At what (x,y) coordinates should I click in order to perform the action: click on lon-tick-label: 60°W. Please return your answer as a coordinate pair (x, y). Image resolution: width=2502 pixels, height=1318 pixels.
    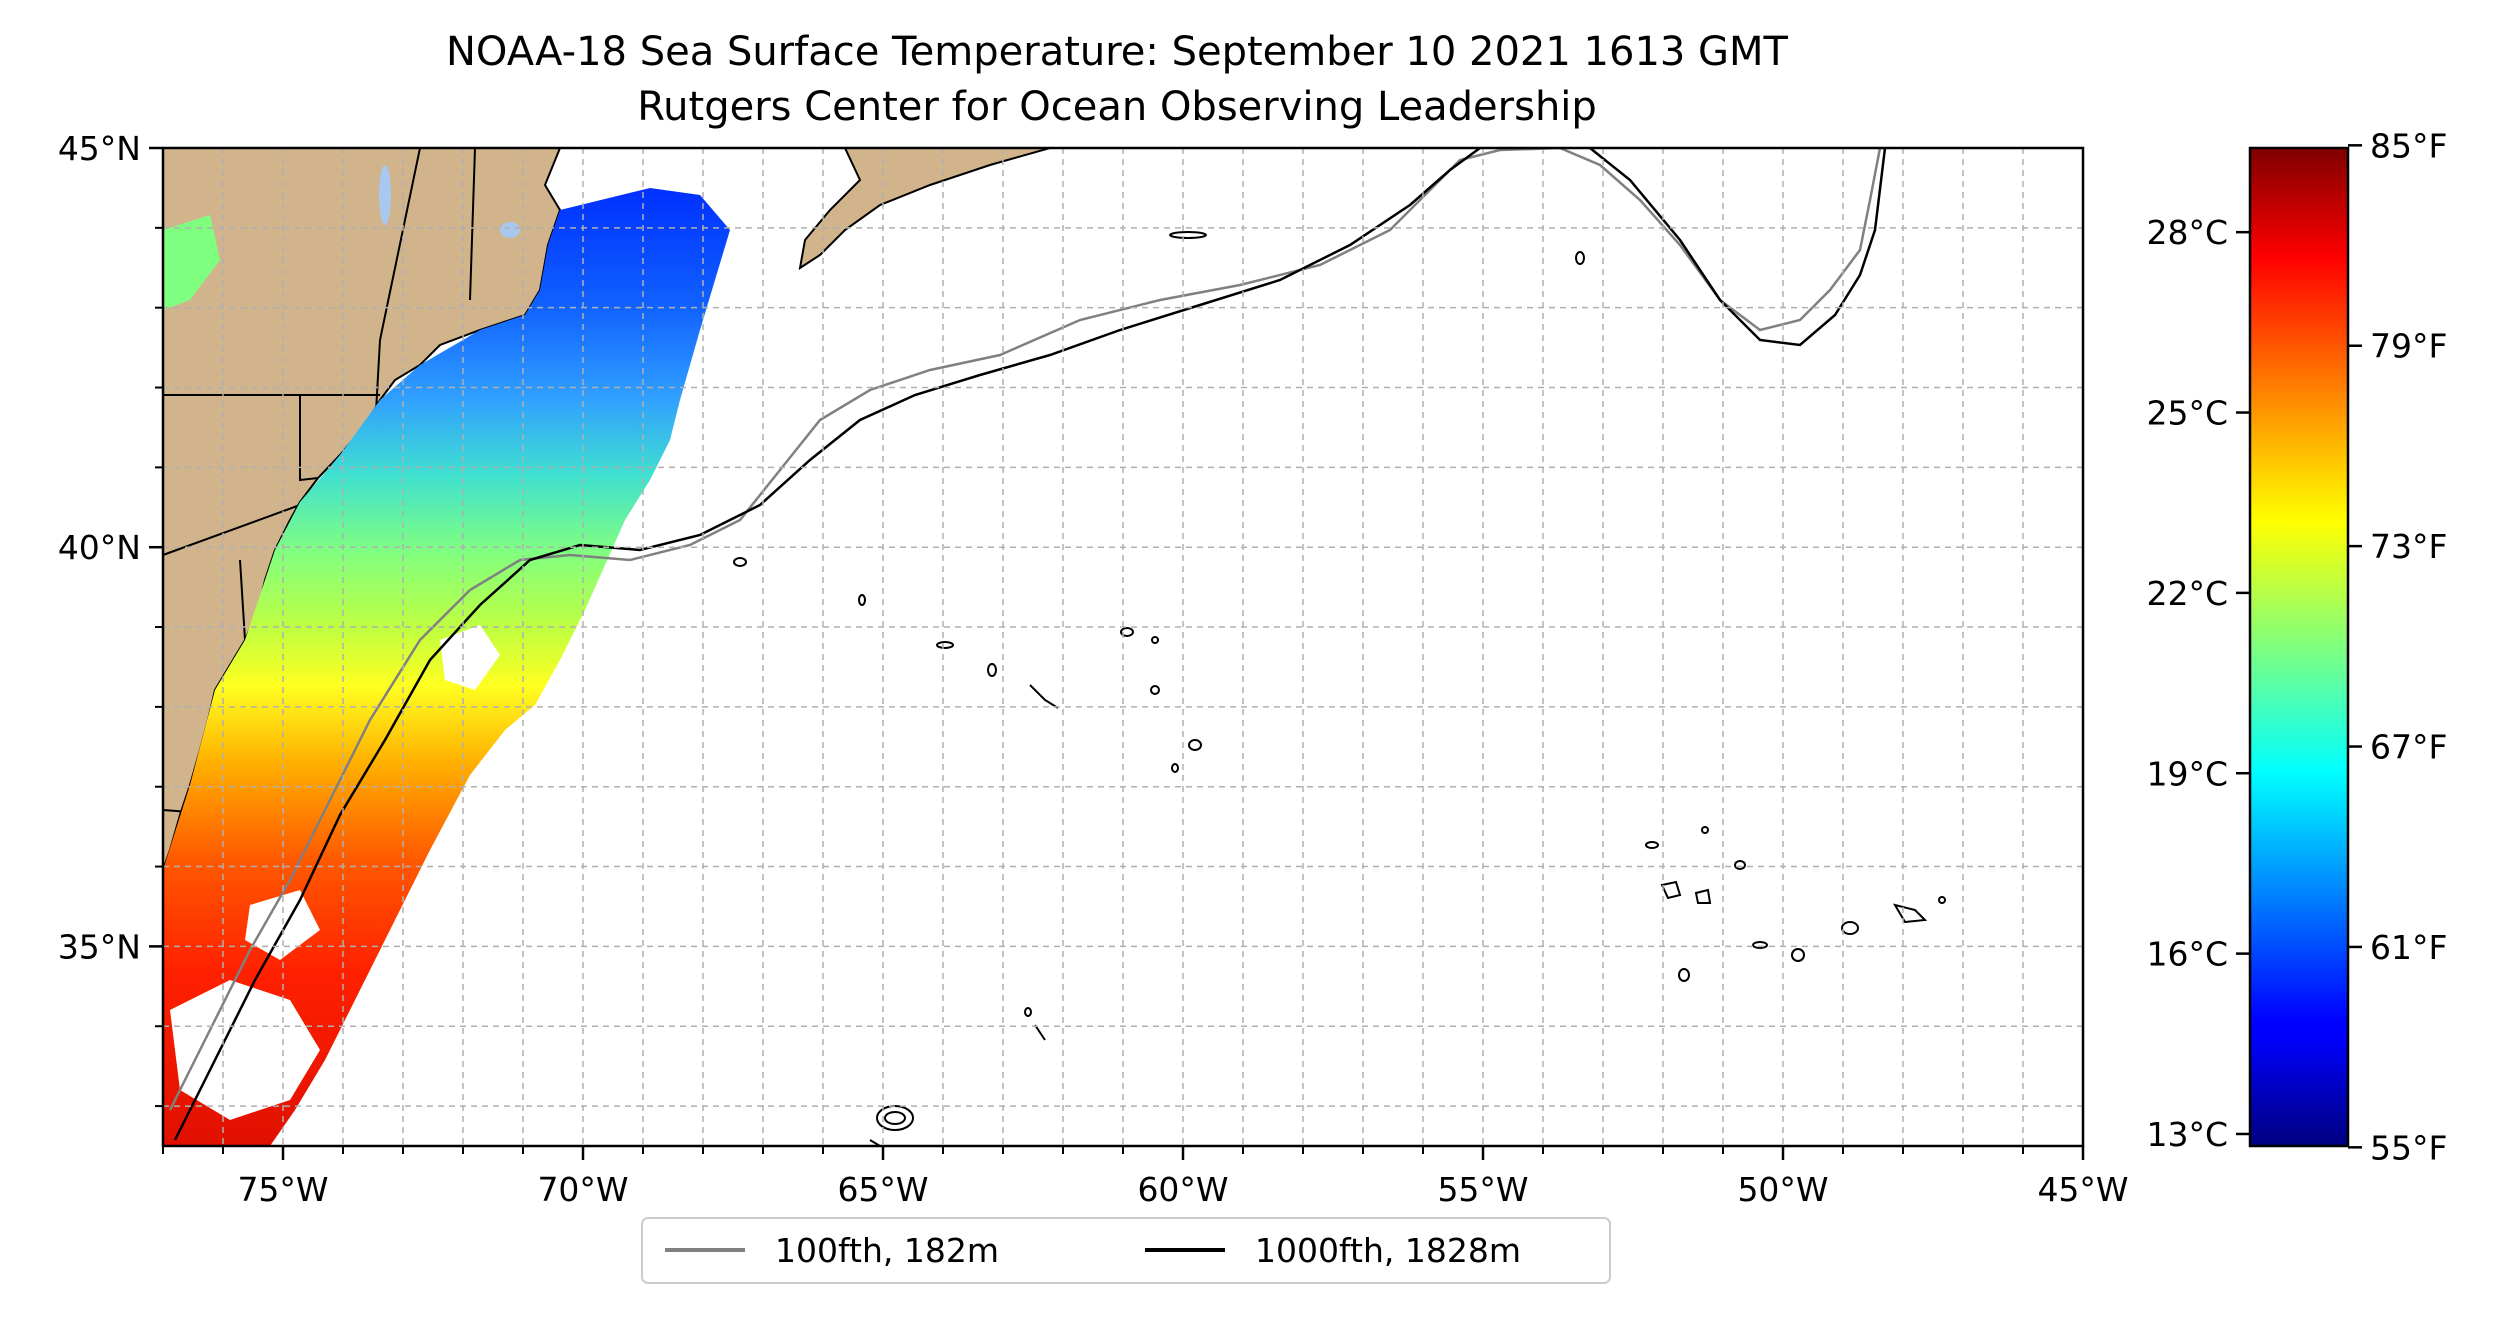
    Looking at the image, I should click on (1182, 1189).